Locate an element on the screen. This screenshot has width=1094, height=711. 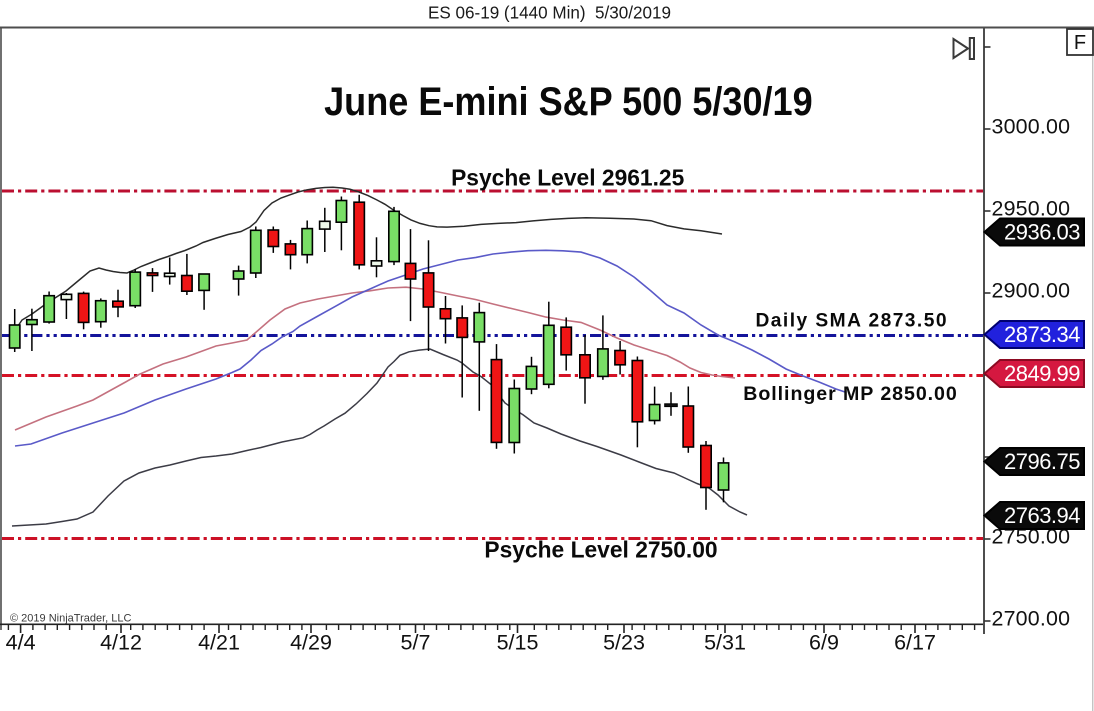
svg-text: 6/9 is located at coordinates (824, 643).